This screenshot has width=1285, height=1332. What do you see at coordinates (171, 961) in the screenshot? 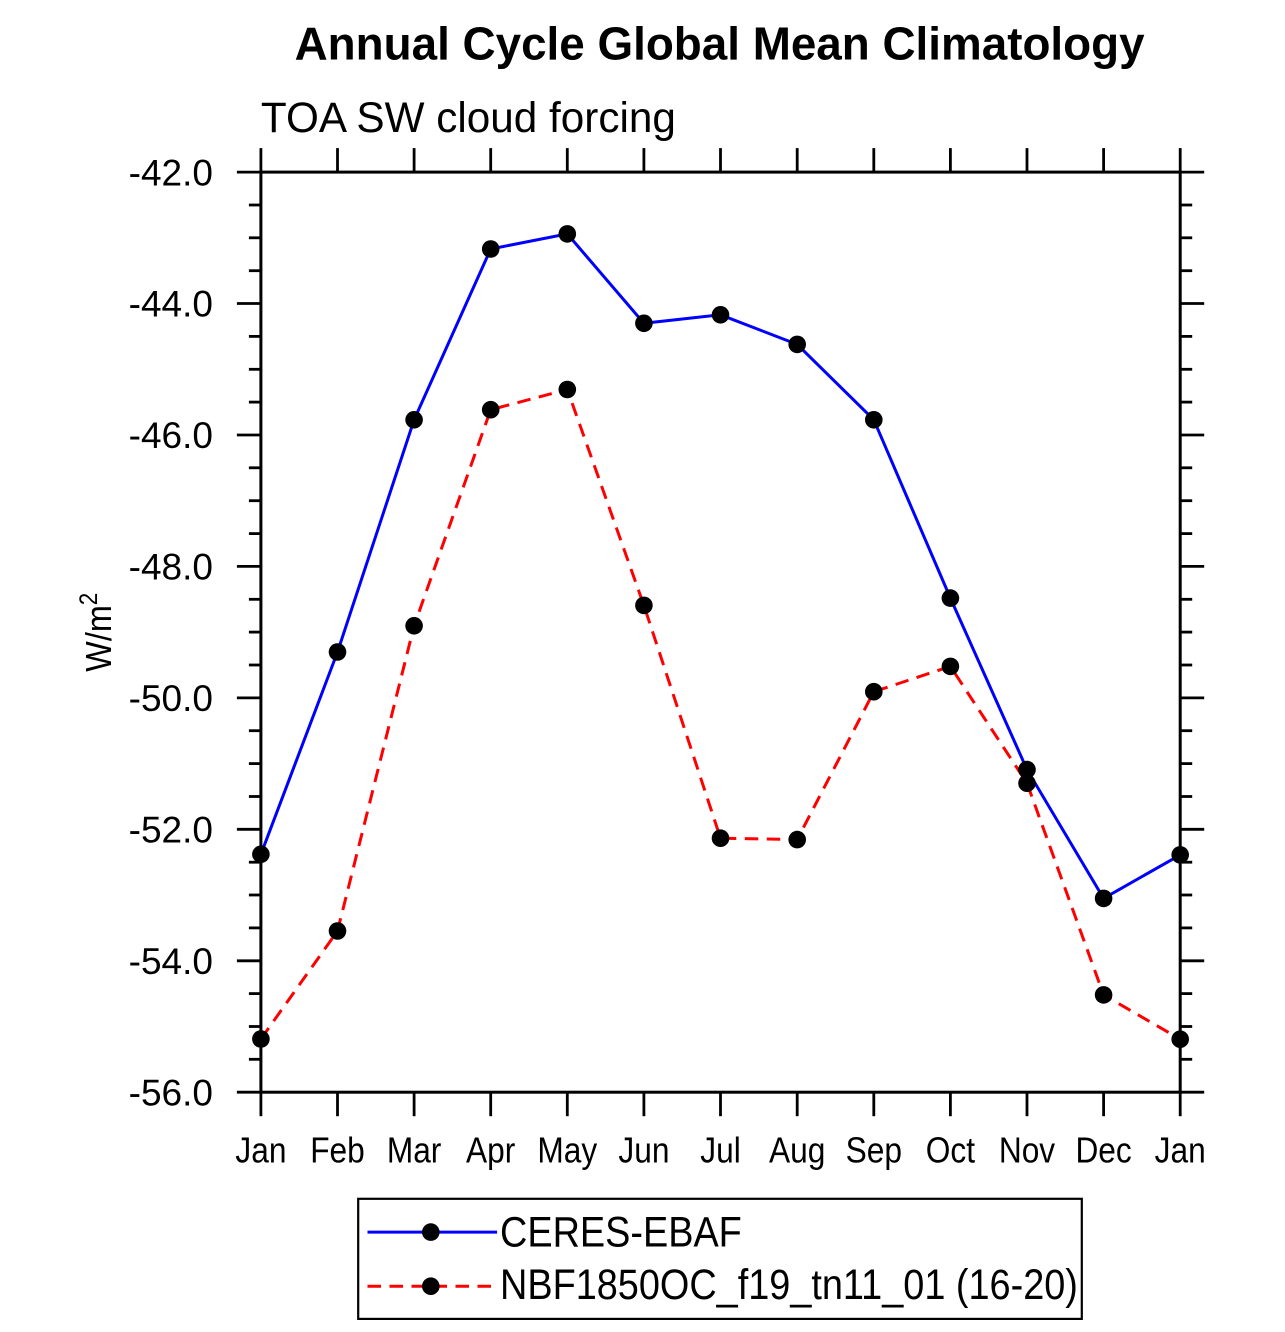
I see `svg-text: -54.0` at bounding box center [171, 961].